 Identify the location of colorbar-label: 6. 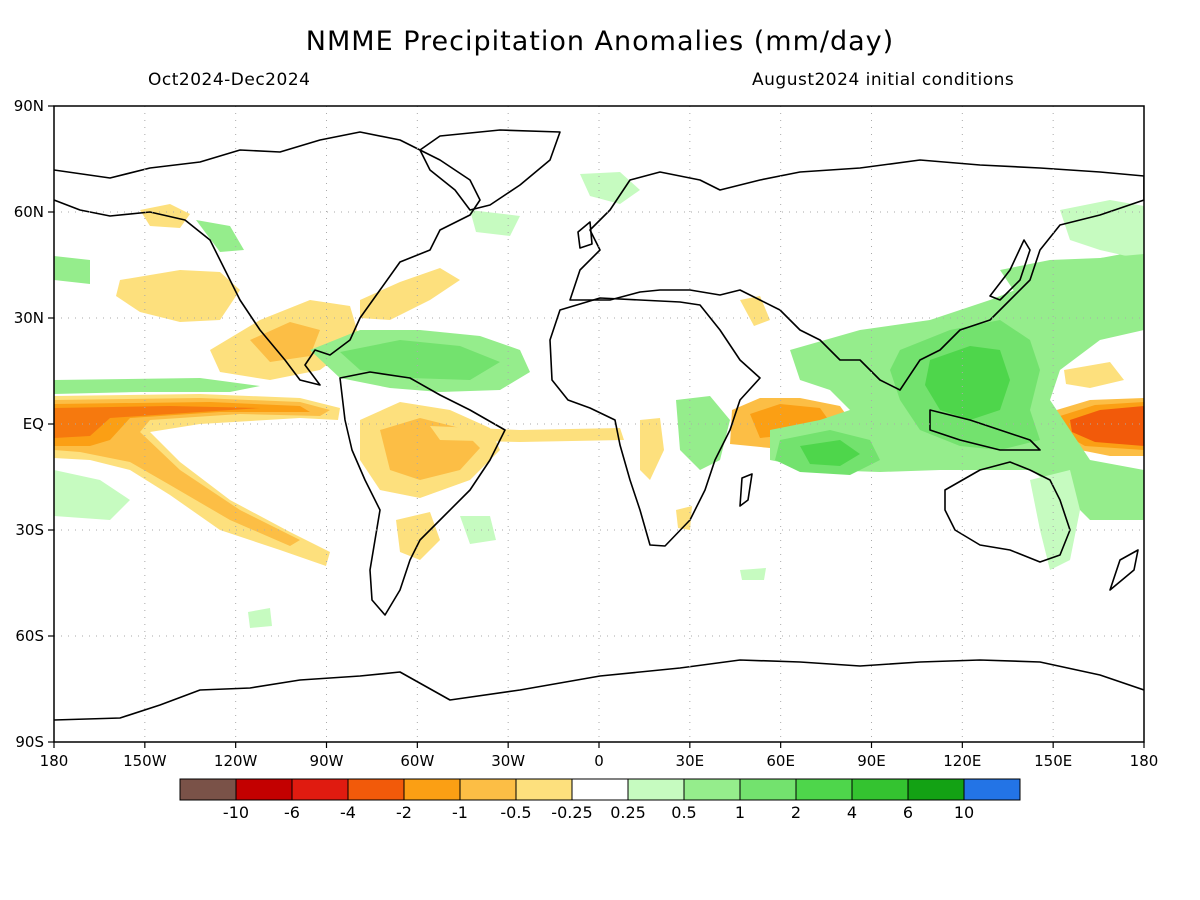
(908, 812).